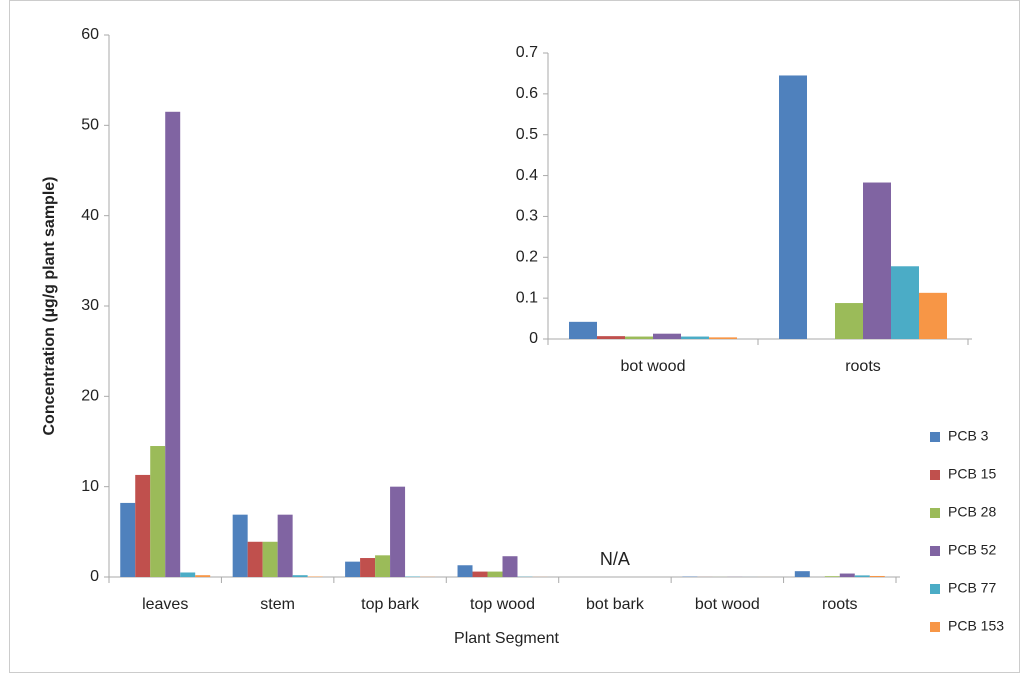  What do you see at coordinates (527, 216) in the screenshot?
I see `y-tick-label: 0.3` at bounding box center [527, 216].